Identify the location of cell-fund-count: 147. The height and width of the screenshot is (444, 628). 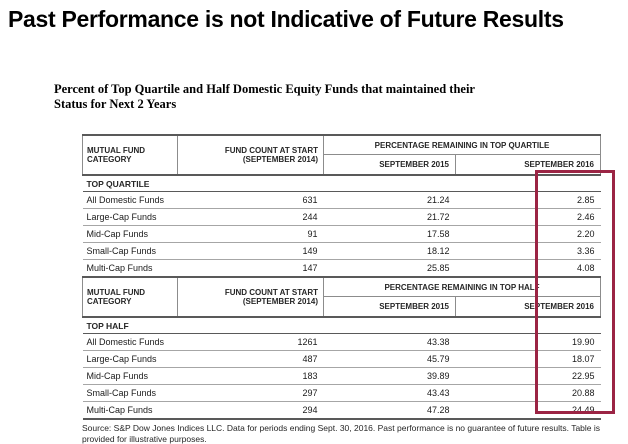
(250, 268).